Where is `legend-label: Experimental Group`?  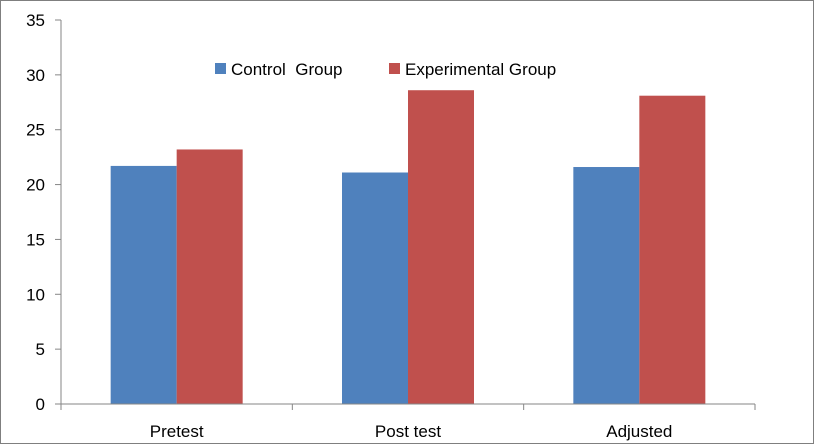 legend-label: Experimental Group is located at coordinates (480, 69).